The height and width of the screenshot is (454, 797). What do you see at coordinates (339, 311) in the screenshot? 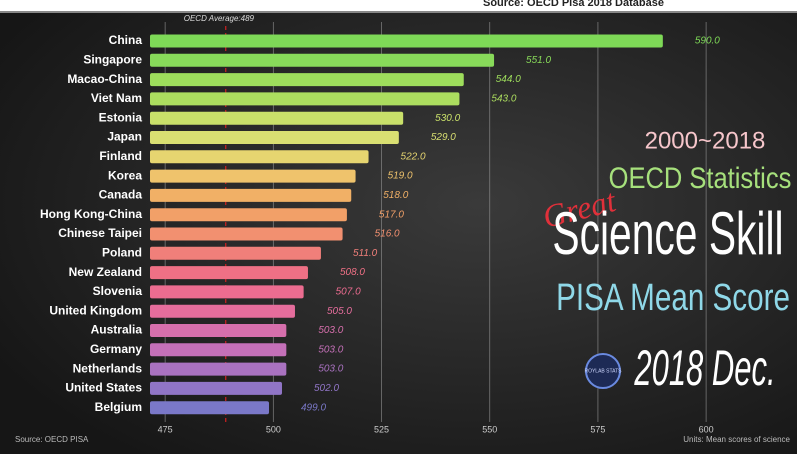
I see `value-label: 505.0` at bounding box center [339, 311].